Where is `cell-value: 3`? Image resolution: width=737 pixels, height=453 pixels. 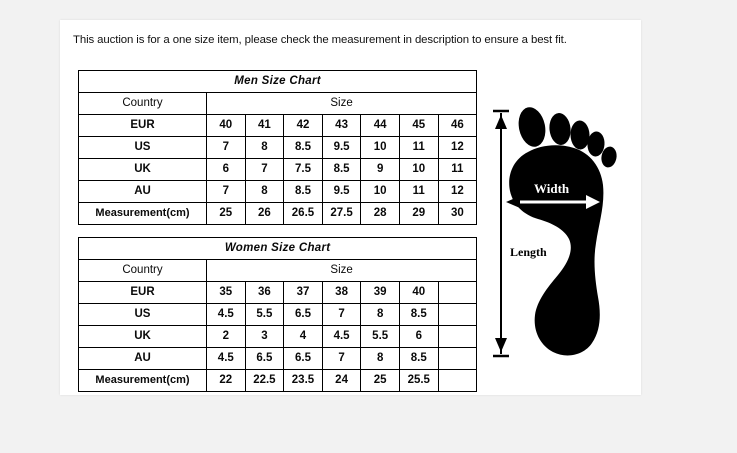 cell-value: 3 is located at coordinates (264, 336).